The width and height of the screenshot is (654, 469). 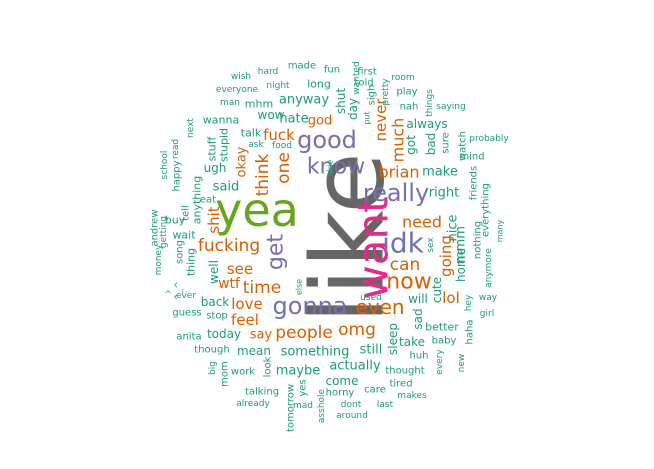 What do you see at coordinates (242, 161) in the screenshot?
I see `cloud-word: okay` at bounding box center [242, 161].